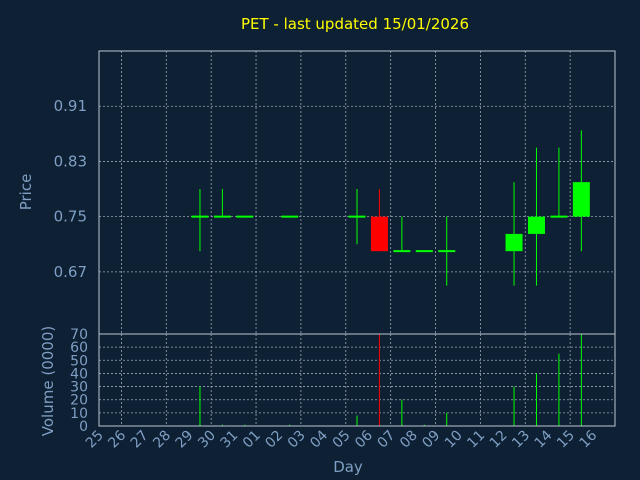 Image resolution: width=640 pixels, height=480 pixels. Describe the element at coordinates (588, 439) in the screenshot. I see `x-tick-label: 16` at that location.